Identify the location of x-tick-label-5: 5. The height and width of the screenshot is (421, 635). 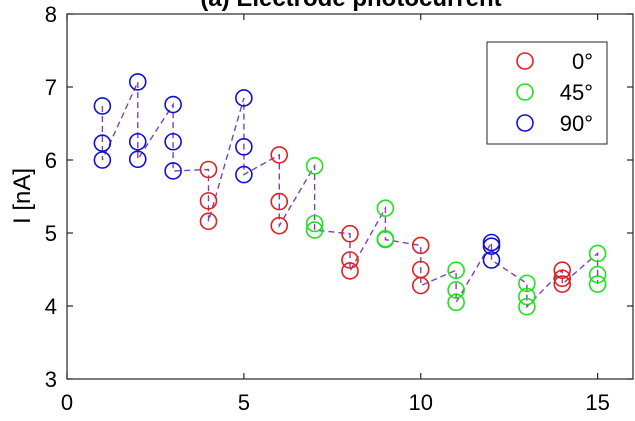
(244, 402).